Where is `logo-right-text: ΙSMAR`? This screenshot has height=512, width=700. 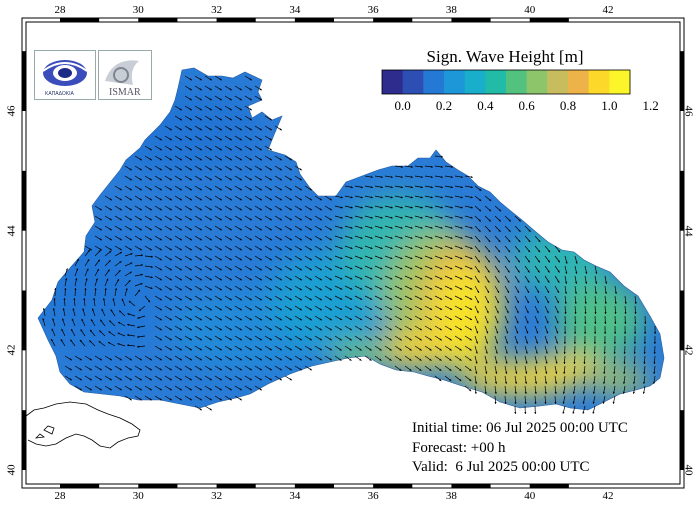 logo-right-text: ΙSMAR is located at coordinates (125, 92).